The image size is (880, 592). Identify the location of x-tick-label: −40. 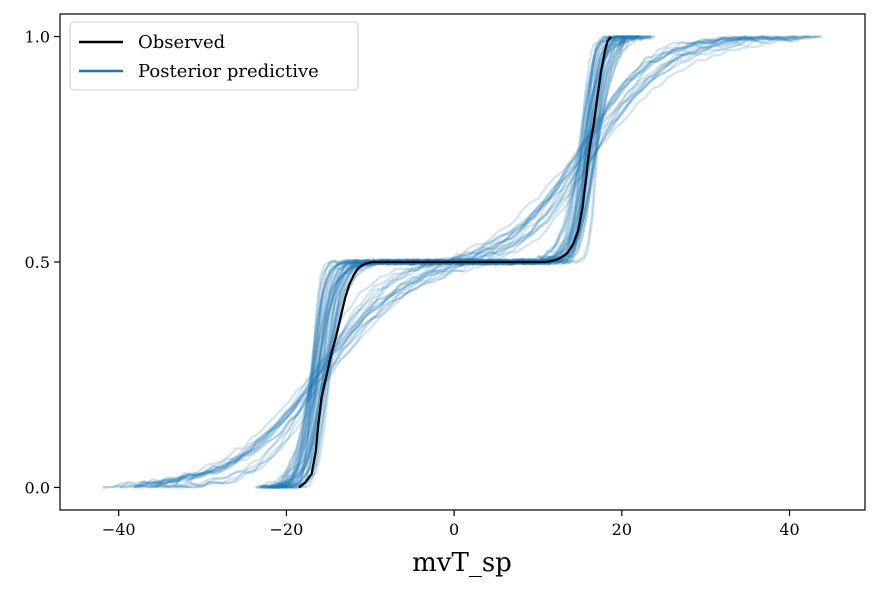
(119, 529).